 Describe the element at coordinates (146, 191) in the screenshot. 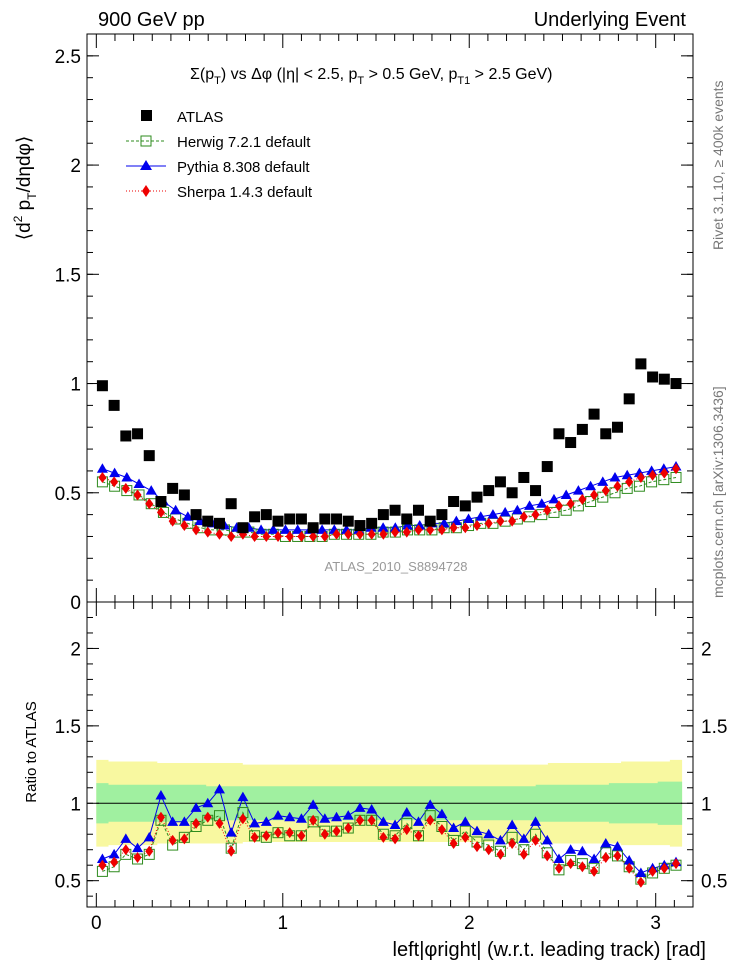

I see `legend-marker-sherpa` at that location.